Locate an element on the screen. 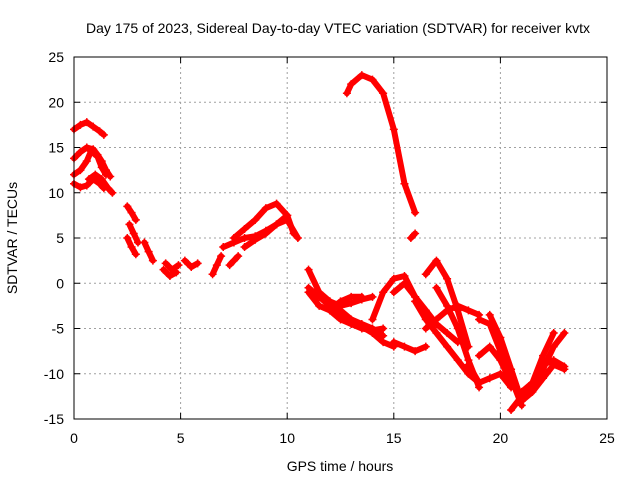 The width and height of the screenshot is (640, 480). y-tick-label: 20 is located at coordinates (56, 102).